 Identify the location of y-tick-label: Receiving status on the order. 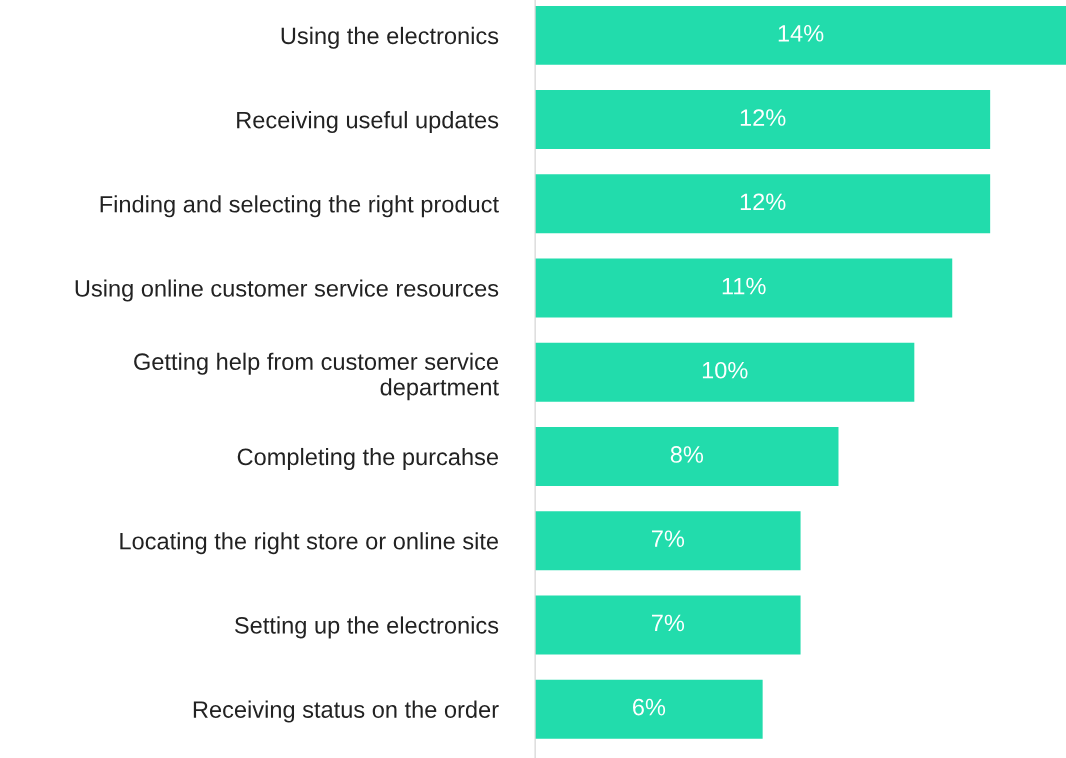
(346, 711).